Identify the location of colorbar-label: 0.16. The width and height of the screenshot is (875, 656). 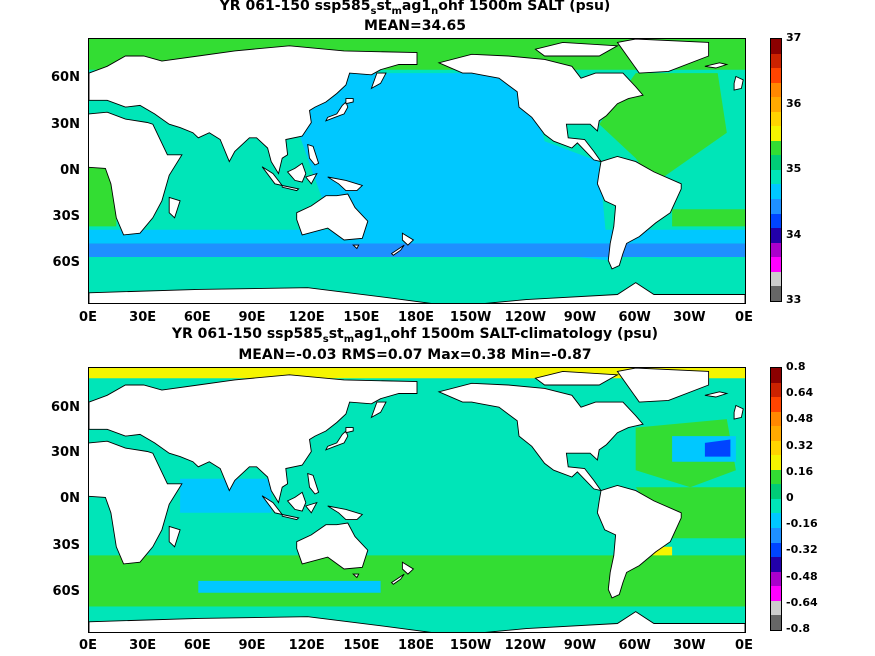
(800, 471).